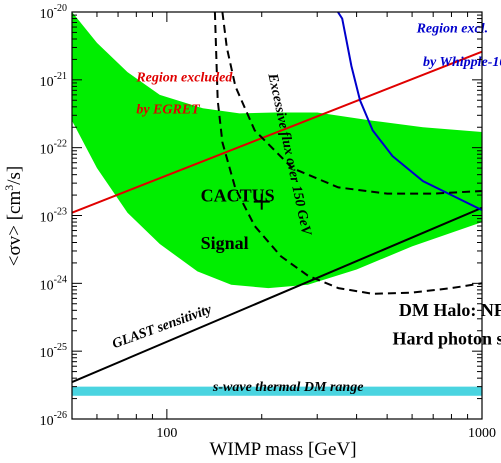 This screenshot has height=463, width=501. Describe the element at coordinates (53, 283) in the screenshot. I see `y-tick-label: 10-24` at that location.